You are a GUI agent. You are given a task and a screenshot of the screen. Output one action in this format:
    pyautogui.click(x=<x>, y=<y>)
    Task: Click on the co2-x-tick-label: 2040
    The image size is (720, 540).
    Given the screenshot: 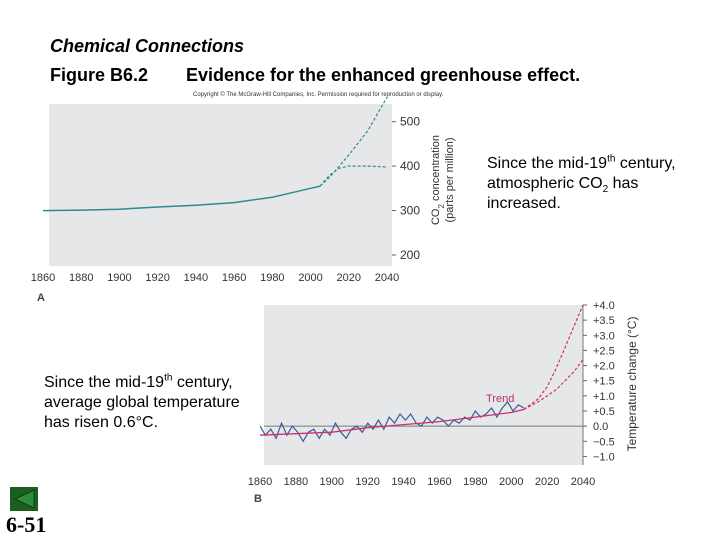 What is the action you would take?
    pyautogui.click(x=387, y=278)
    